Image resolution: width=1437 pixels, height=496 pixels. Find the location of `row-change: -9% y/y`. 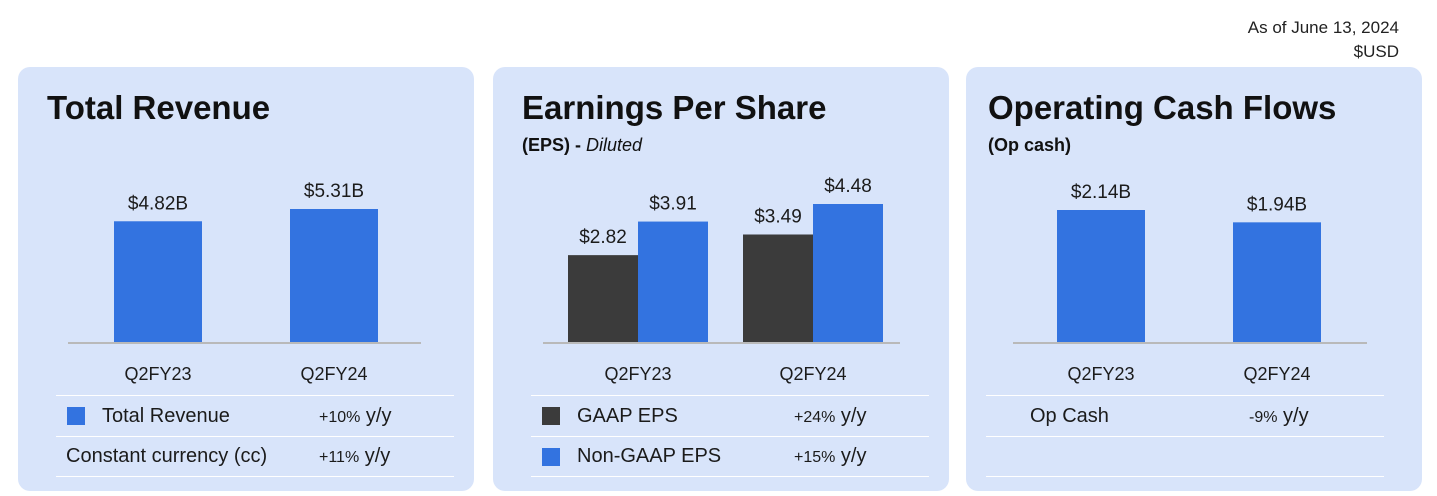

row-change: -9% y/y is located at coordinates (1279, 416).